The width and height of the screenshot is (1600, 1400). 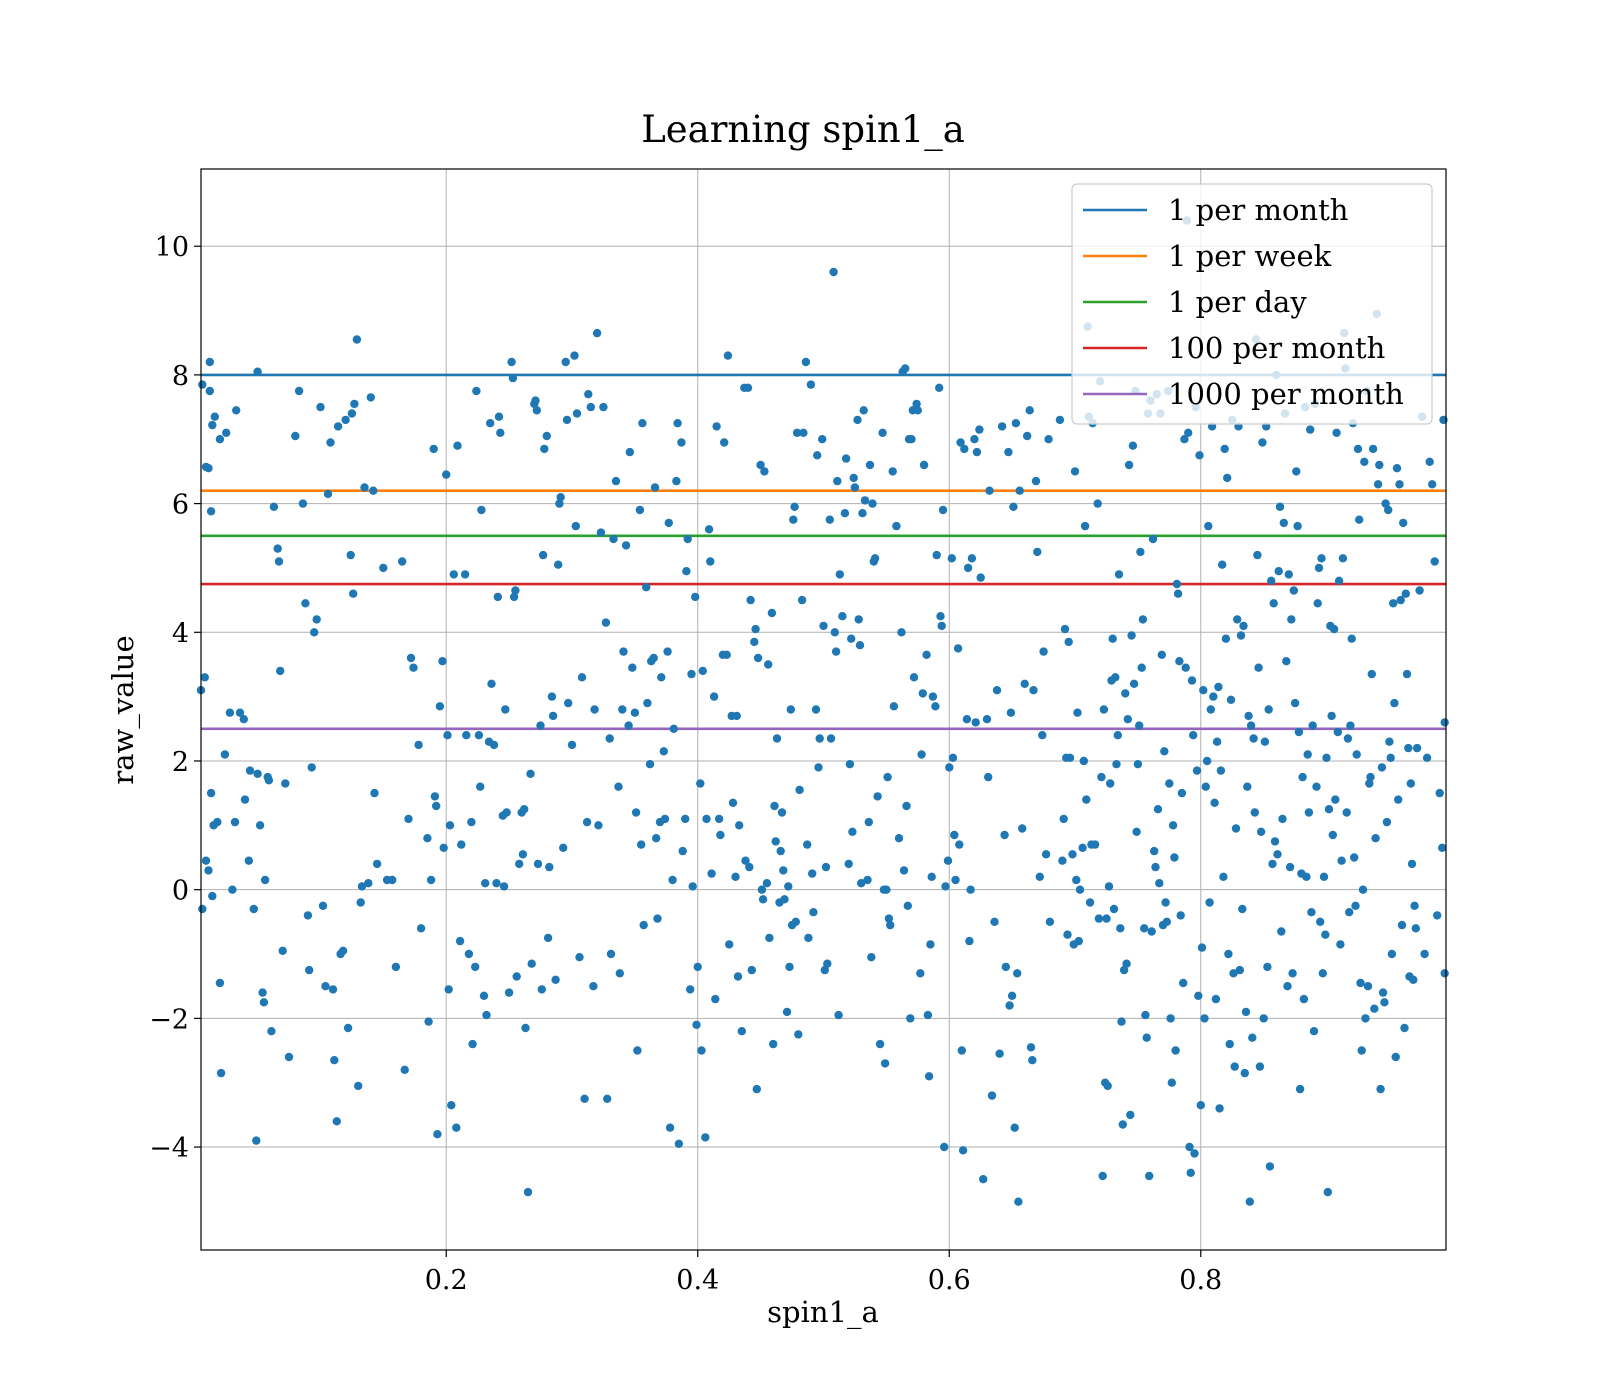 I want to click on y-tick-label: 8, so click(x=180, y=376).